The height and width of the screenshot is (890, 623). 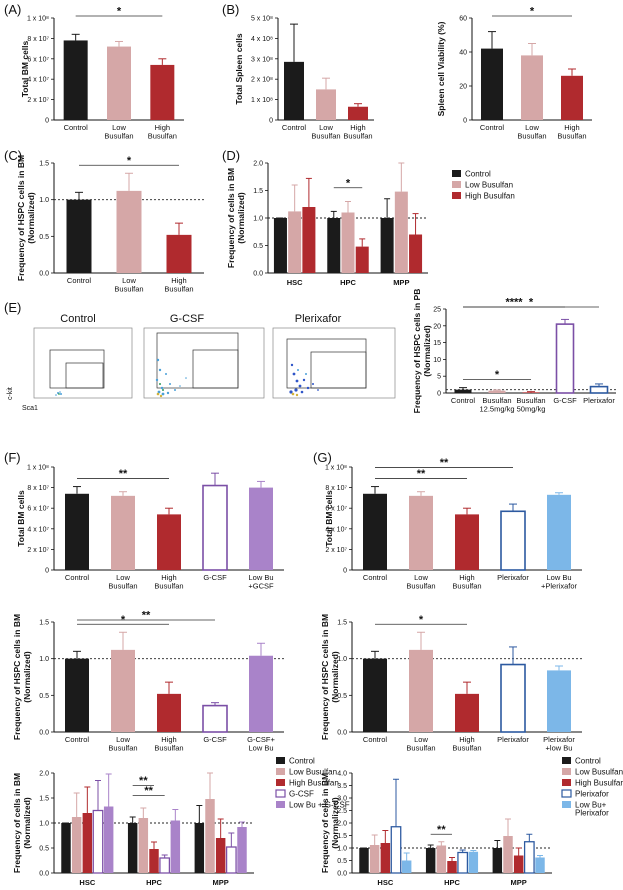 What do you see at coordinates (262, 19) in the screenshot?
I see `y-tick-label: 5 x 10⁸` at bounding box center [262, 19].